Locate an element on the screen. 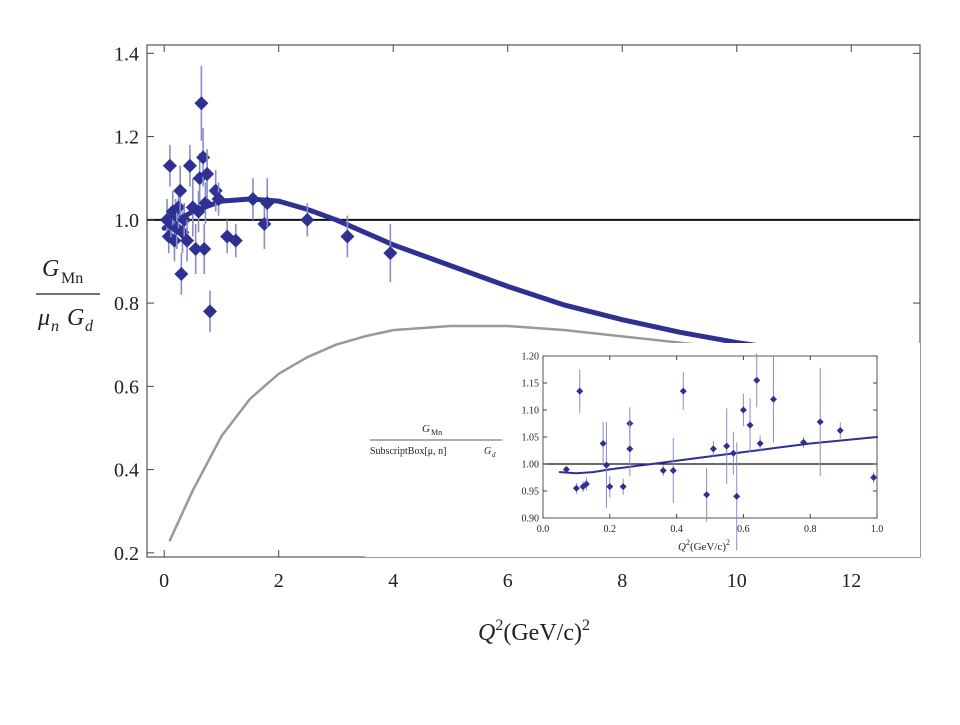  inset-curves is located at coordinates (718, 455).